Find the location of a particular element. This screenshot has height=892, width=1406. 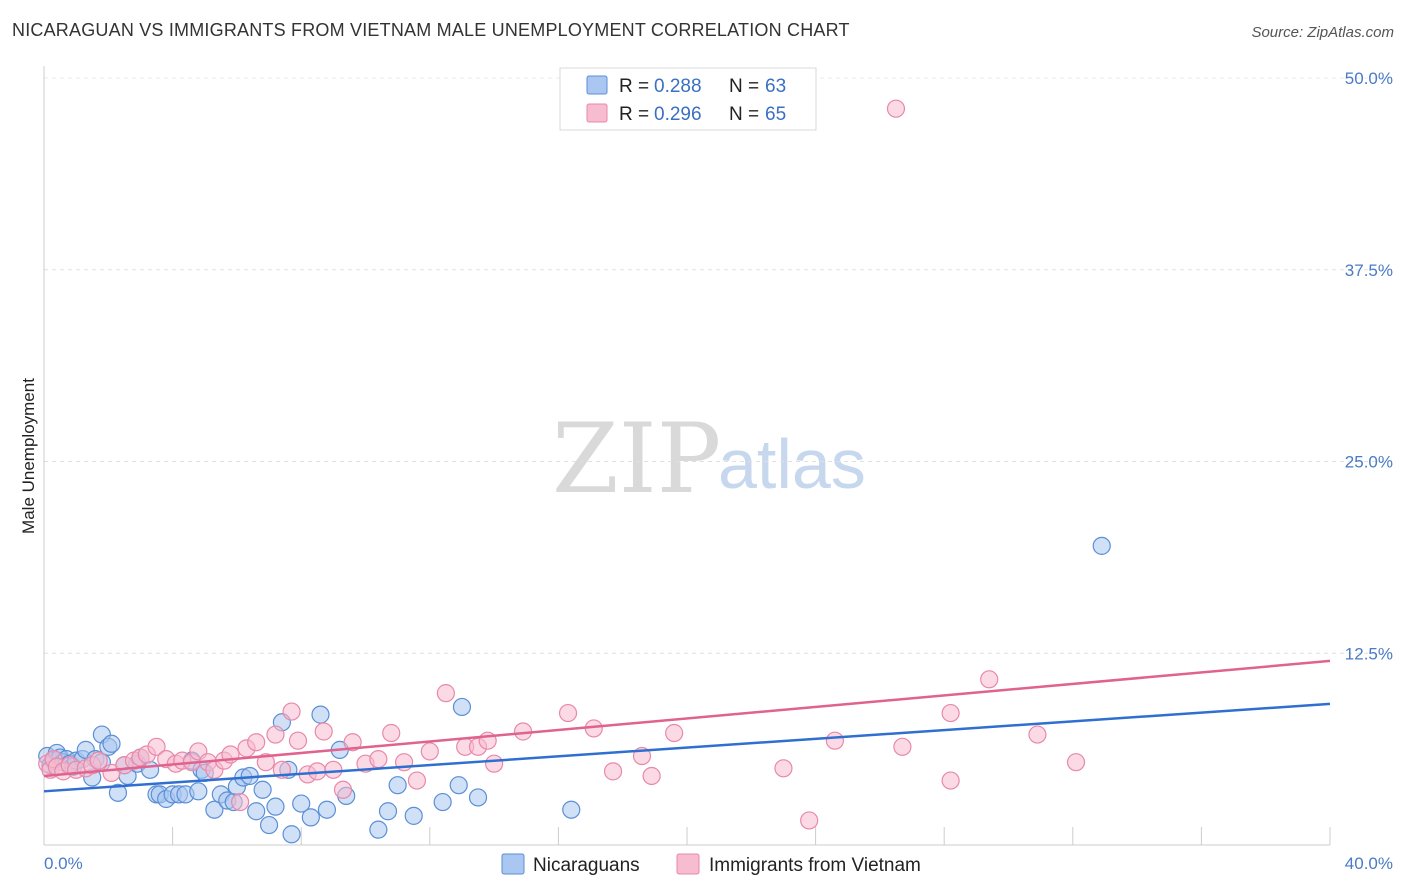

bottom-legend-label-vietnam: Immigrants from Vietnam is located at coordinates (815, 865).